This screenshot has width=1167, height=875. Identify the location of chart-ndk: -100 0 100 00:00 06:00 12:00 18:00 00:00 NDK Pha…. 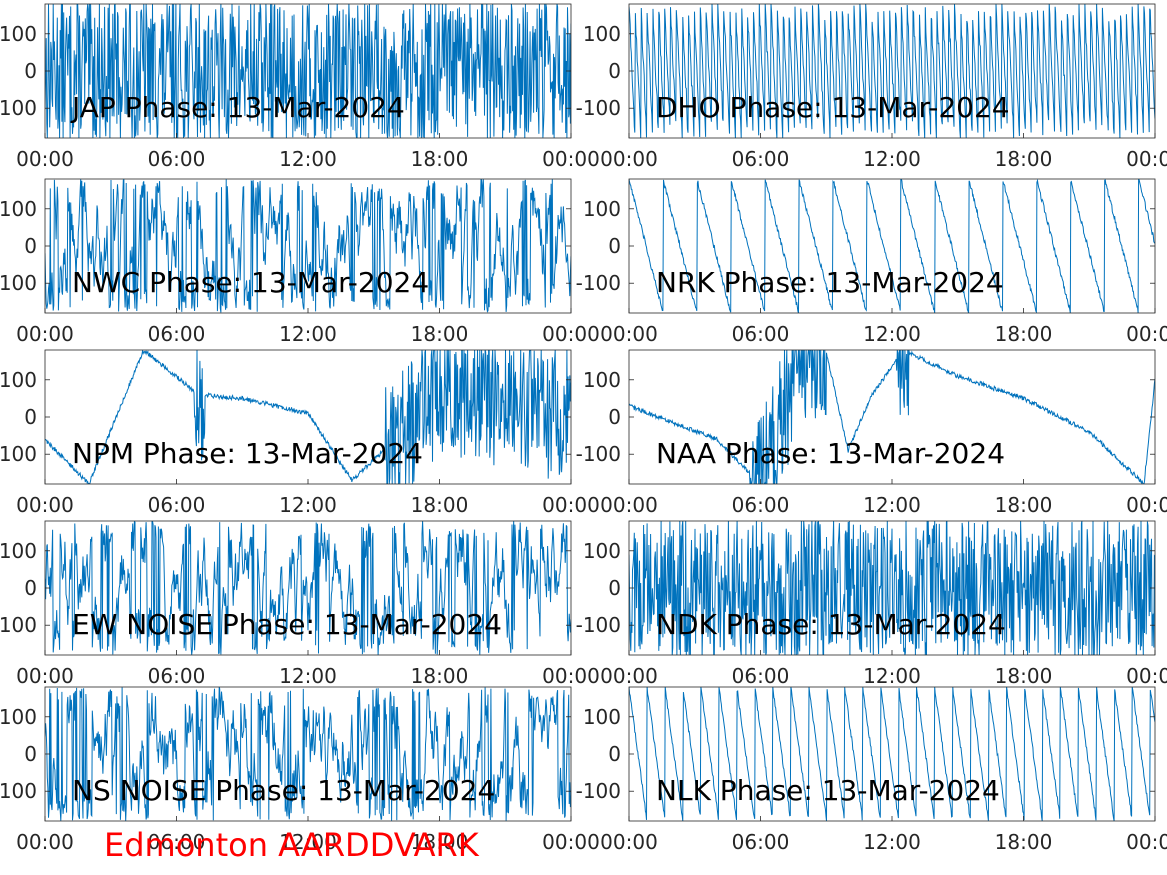
(871, 604).